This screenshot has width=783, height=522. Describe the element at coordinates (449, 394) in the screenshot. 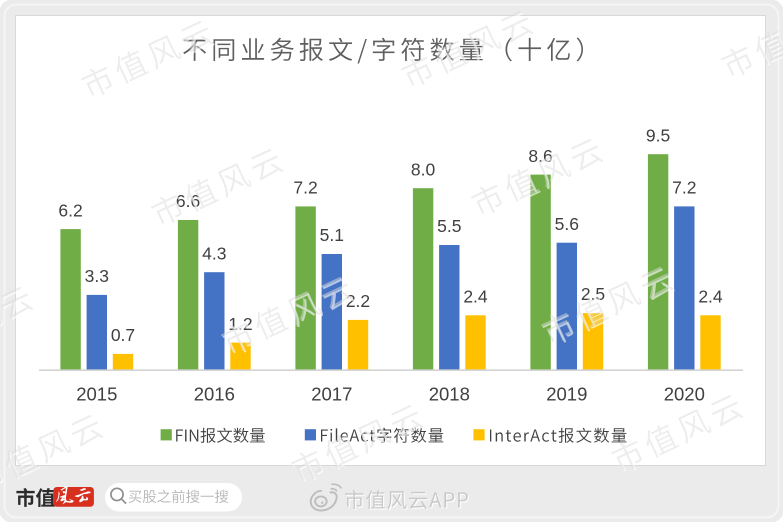

I see `svg-text: 2018` at that location.